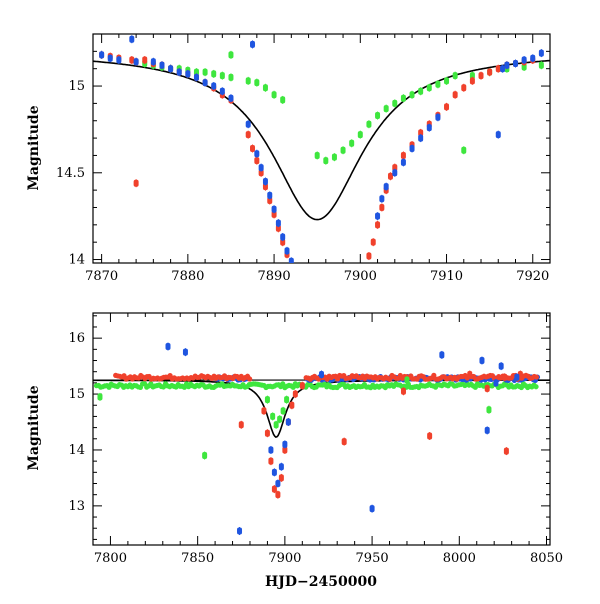 The height and width of the screenshot is (604, 600). What do you see at coordinates (34, 427) in the screenshot?
I see `bottom-panel-ylabel: Magnitude` at bounding box center [34, 427].